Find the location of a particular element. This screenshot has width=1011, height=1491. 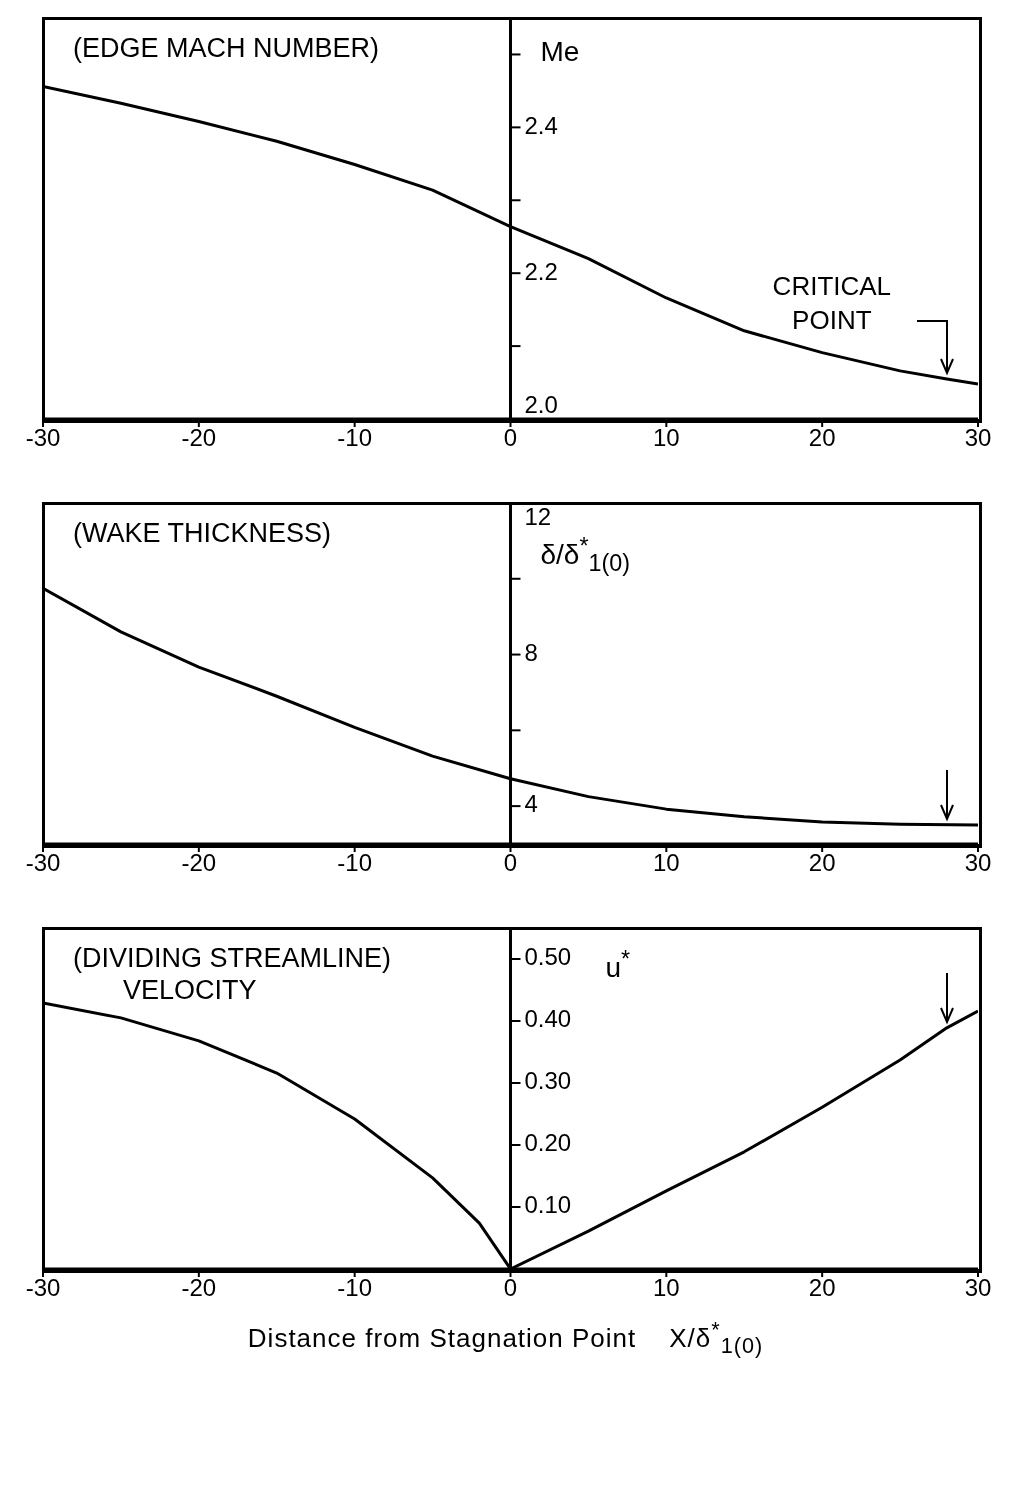

text: (DIVIDING STREAMLINE) is located at coordinates (232, 958).